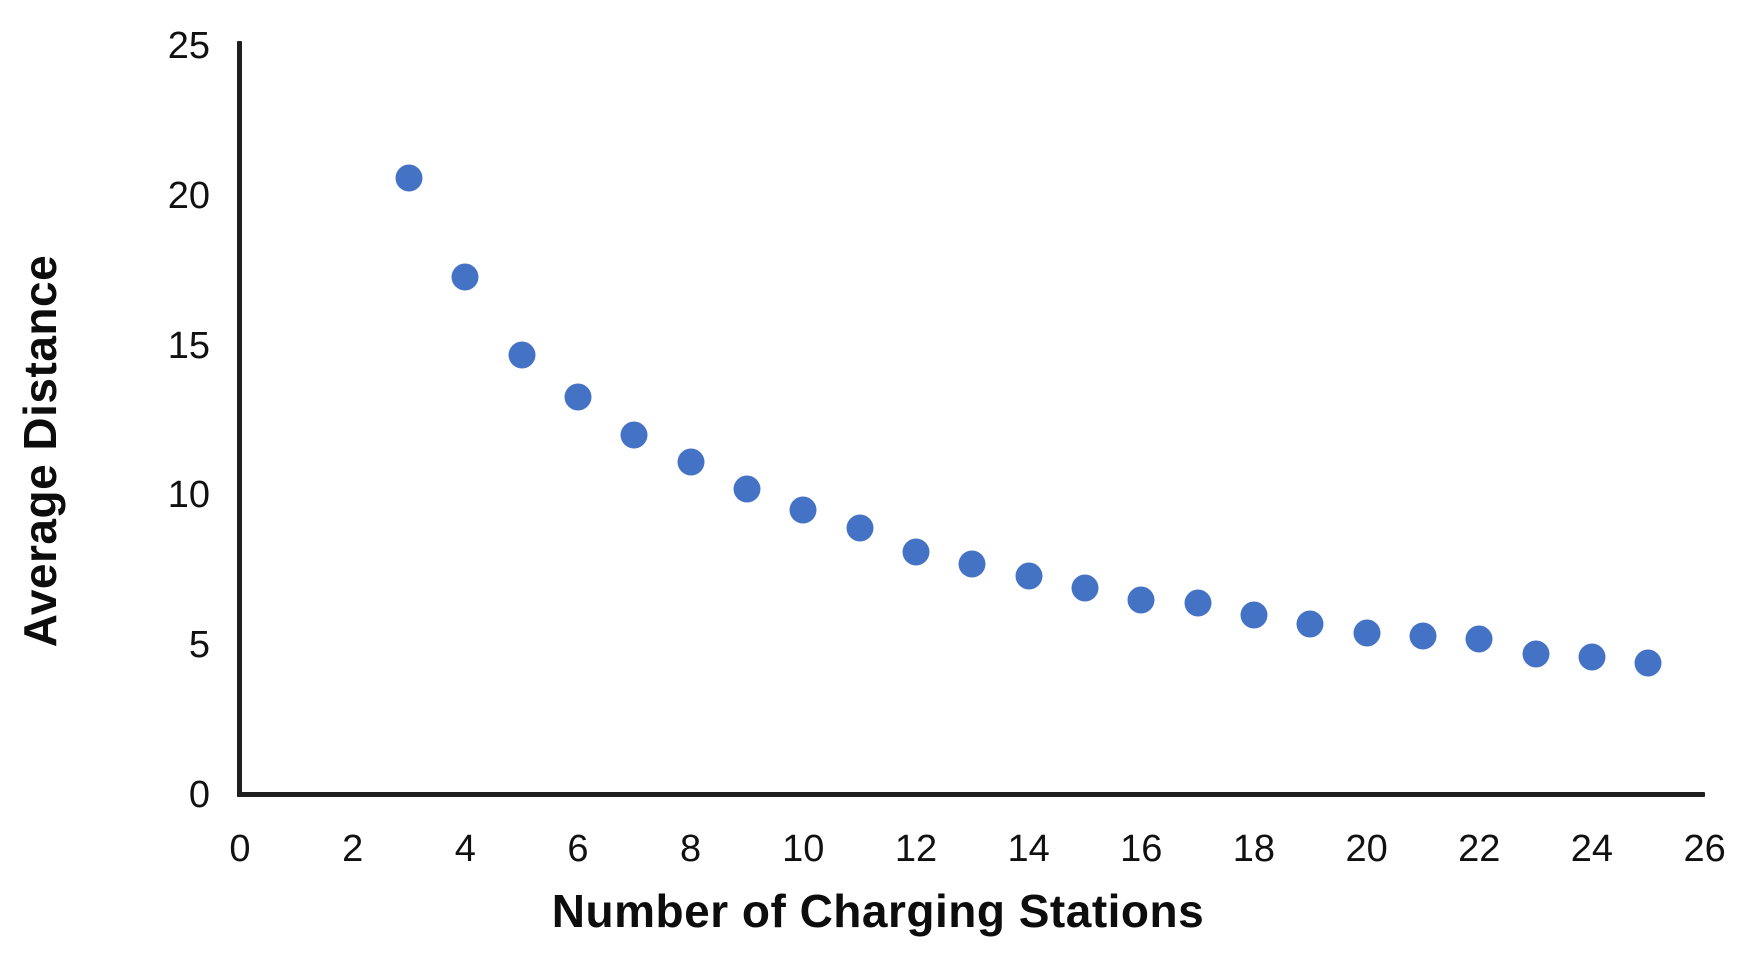 This screenshot has width=1756, height=968. Describe the element at coordinates (578, 849) in the screenshot. I see `x-tick-label: 6` at that location.